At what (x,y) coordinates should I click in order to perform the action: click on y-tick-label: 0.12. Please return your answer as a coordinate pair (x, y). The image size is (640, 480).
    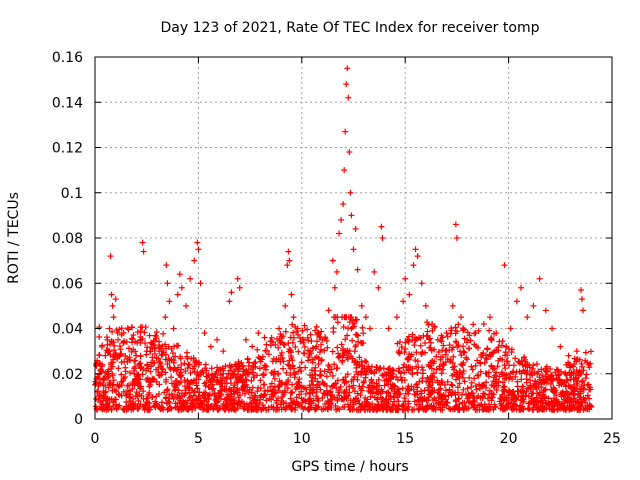
    Looking at the image, I should click on (67, 149).